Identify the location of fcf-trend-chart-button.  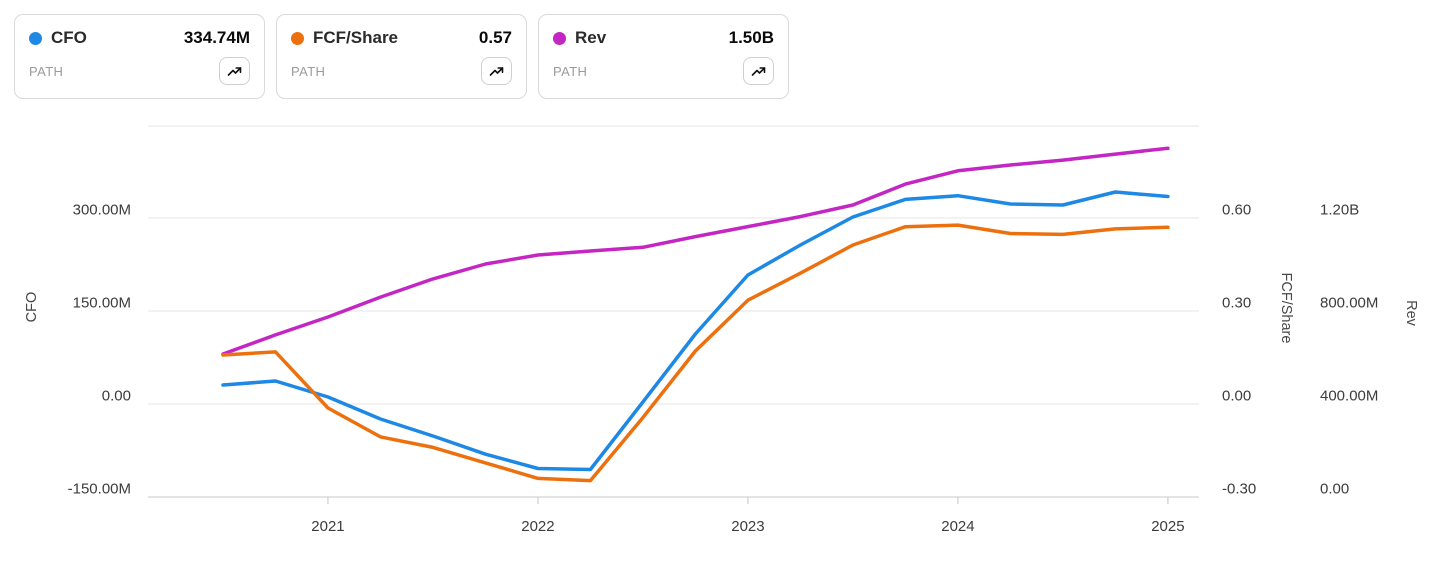
(496, 71).